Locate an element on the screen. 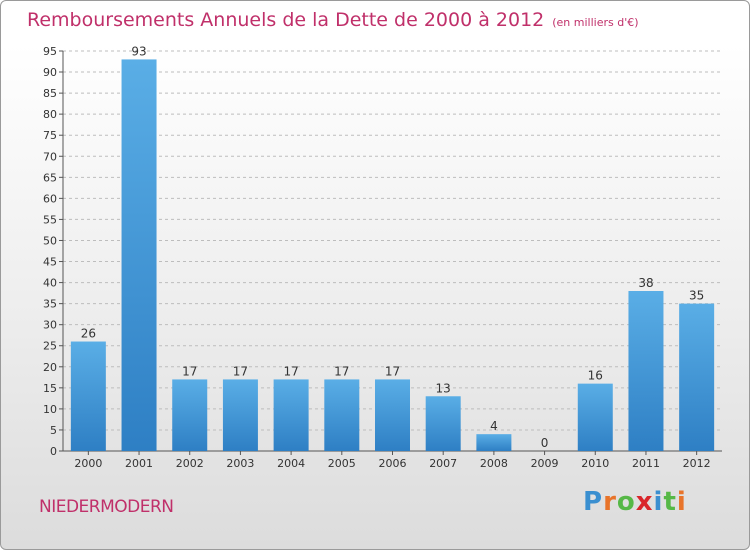 The height and width of the screenshot is (550, 750). bar-value-label: 26 is located at coordinates (88, 334).